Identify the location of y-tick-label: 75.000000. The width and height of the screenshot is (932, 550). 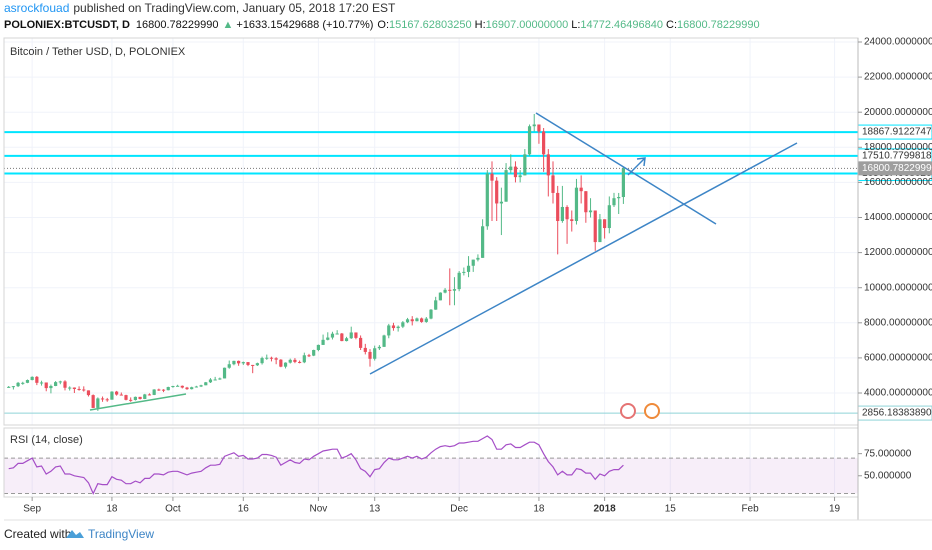
(888, 453).